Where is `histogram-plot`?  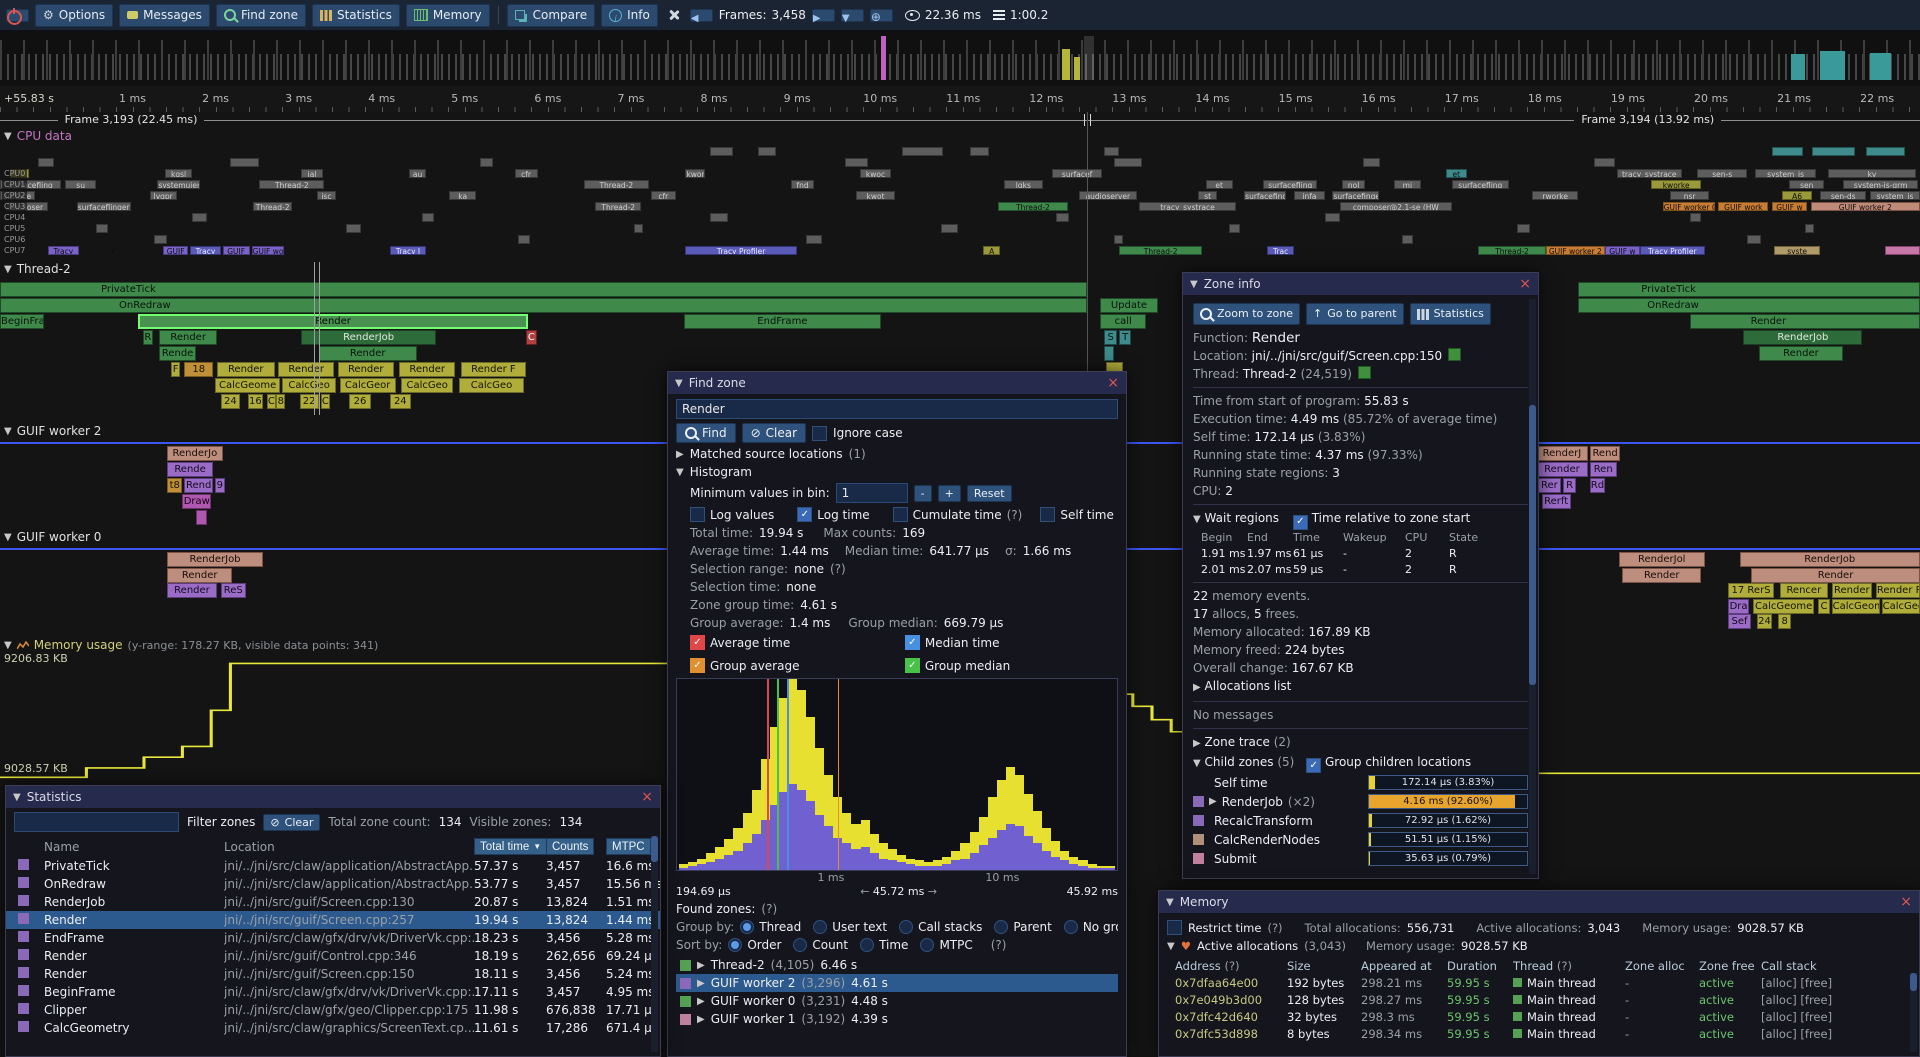
histogram-plot is located at coordinates (897, 774).